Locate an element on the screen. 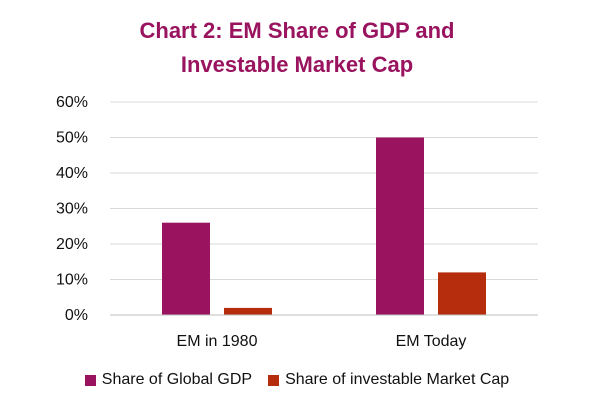 This screenshot has width=594, height=413. y-tick-label: 60% is located at coordinates (72, 102).